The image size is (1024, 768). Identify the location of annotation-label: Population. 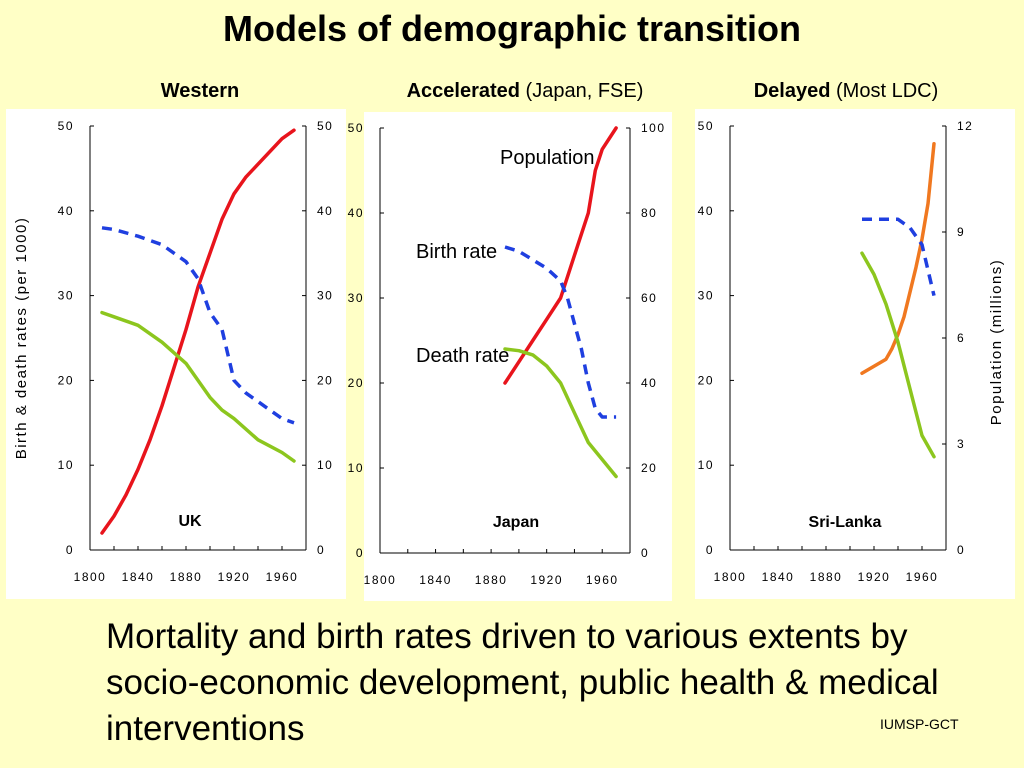
(547, 158).